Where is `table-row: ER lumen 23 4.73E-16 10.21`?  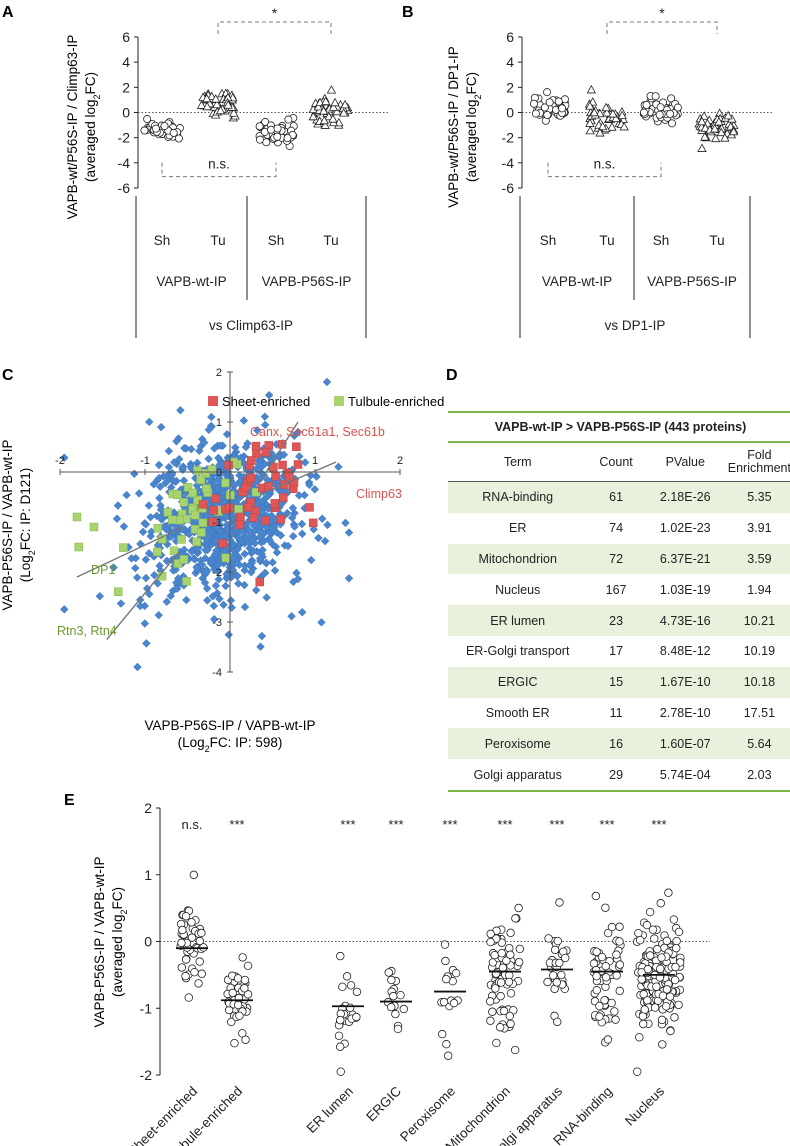
table-row: ER lumen 23 4.73E-16 10.21 is located at coordinates (619, 620).